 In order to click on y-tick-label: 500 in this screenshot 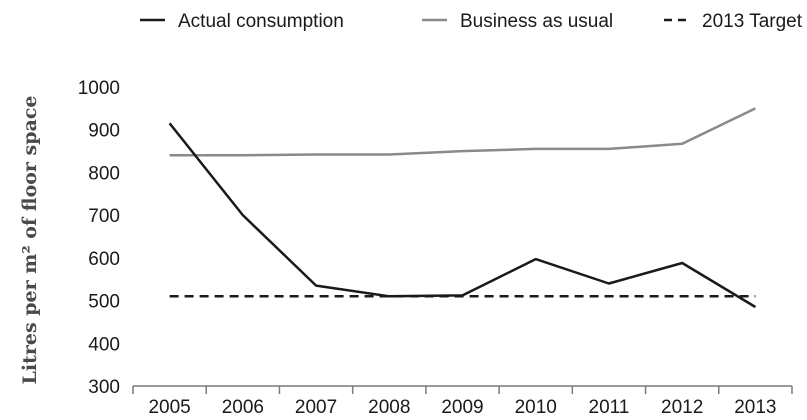, I will do `click(104, 302)`.